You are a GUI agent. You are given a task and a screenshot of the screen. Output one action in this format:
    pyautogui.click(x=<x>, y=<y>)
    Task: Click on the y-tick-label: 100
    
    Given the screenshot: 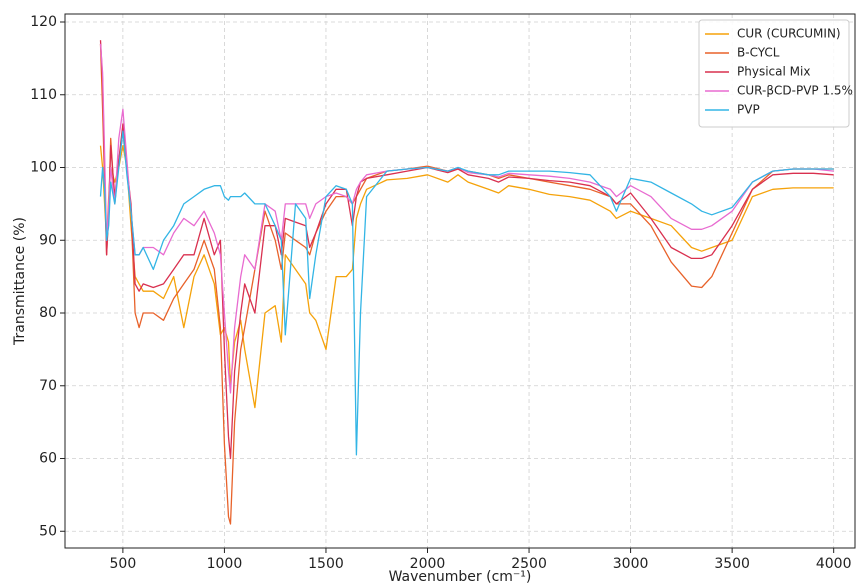 What is the action you would take?
    pyautogui.click(x=43, y=168)
    